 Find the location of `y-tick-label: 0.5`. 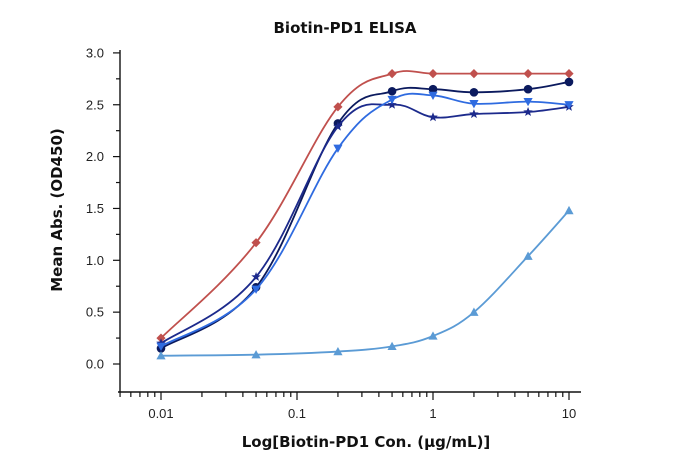

y-tick-label: 0.5 is located at coordinates (95, 312).